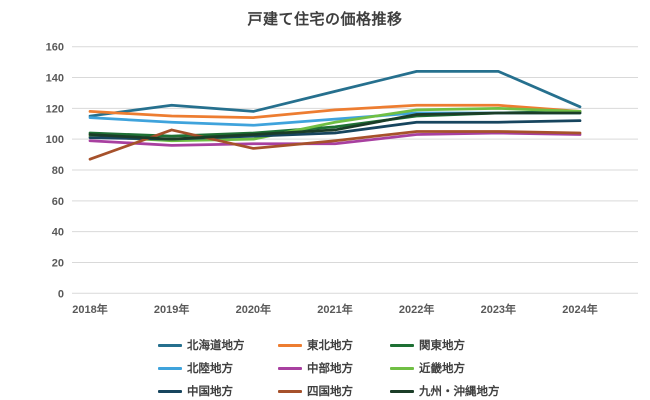  Describe the element at coordinates (253, 309) in the screenshot. I see `x-axis-tick-label: 2020年` at that location.